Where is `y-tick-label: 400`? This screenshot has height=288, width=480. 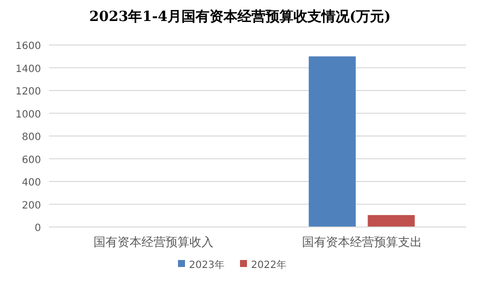 y-tick-label: 400 is located at coordinates (31, 183).